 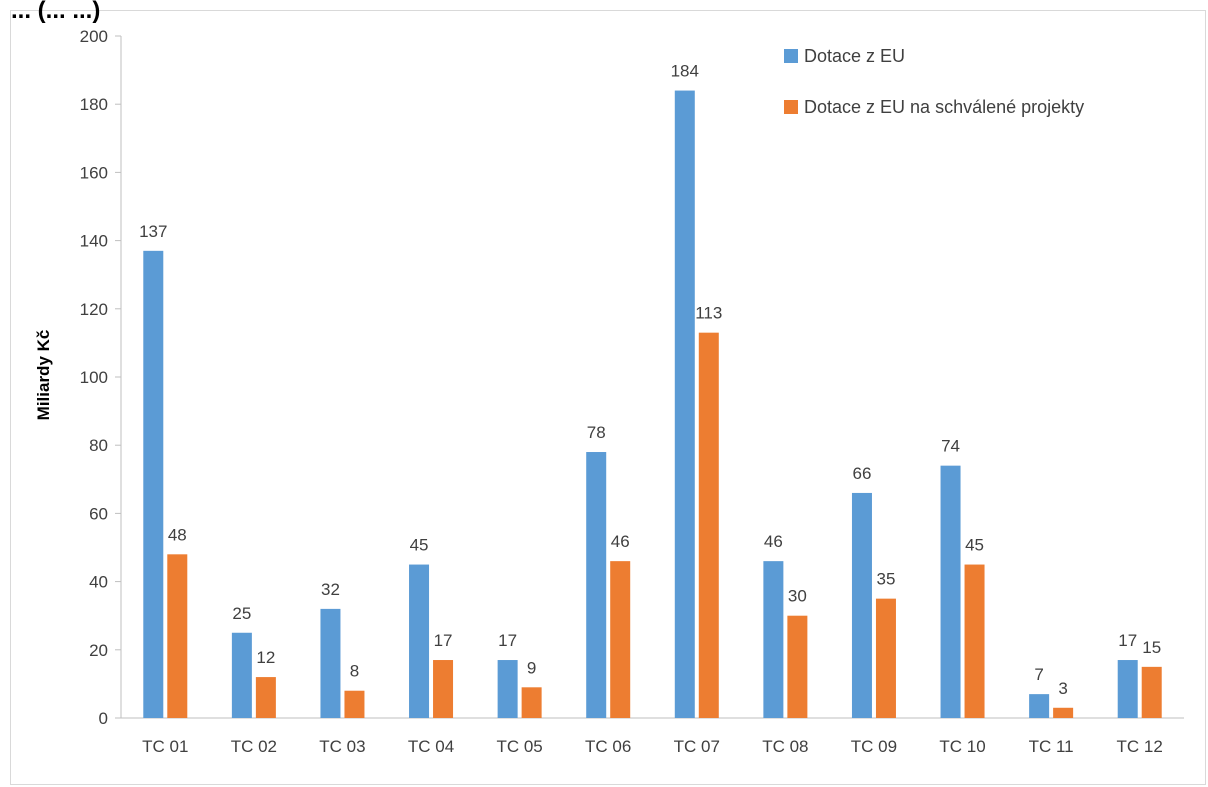 I want to click on data-label: 137, so click(x=153, y=231).